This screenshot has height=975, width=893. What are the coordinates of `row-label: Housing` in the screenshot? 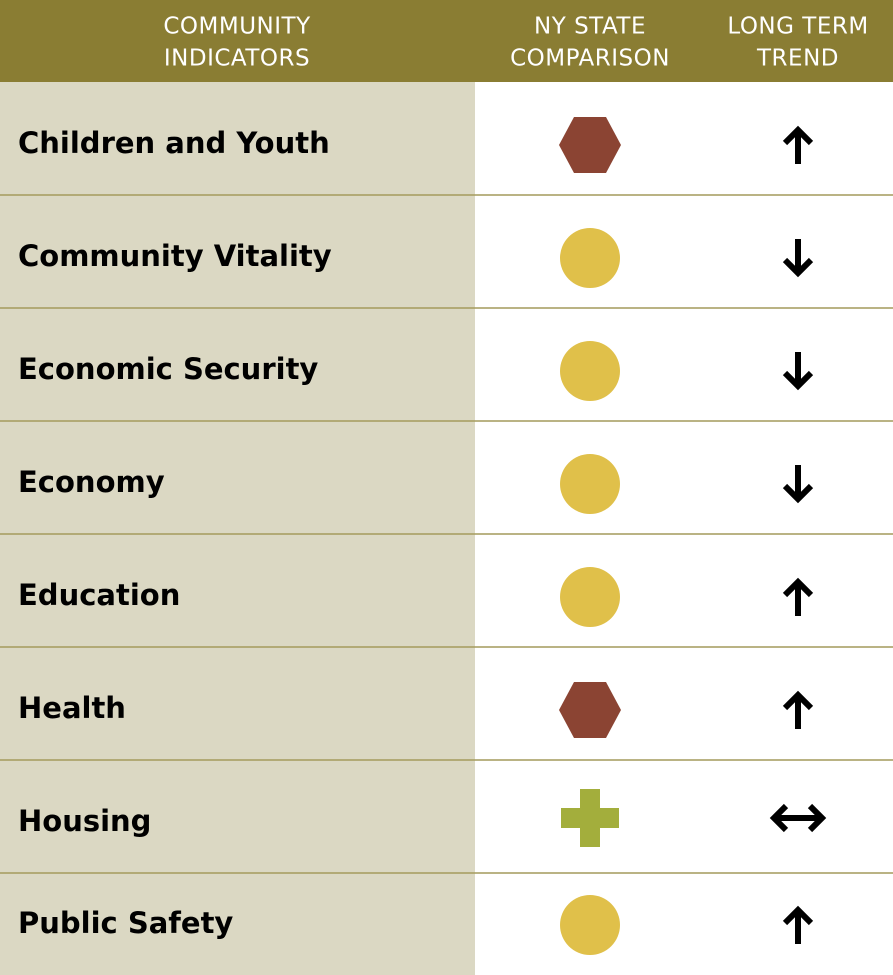 It's located at (84, 821).